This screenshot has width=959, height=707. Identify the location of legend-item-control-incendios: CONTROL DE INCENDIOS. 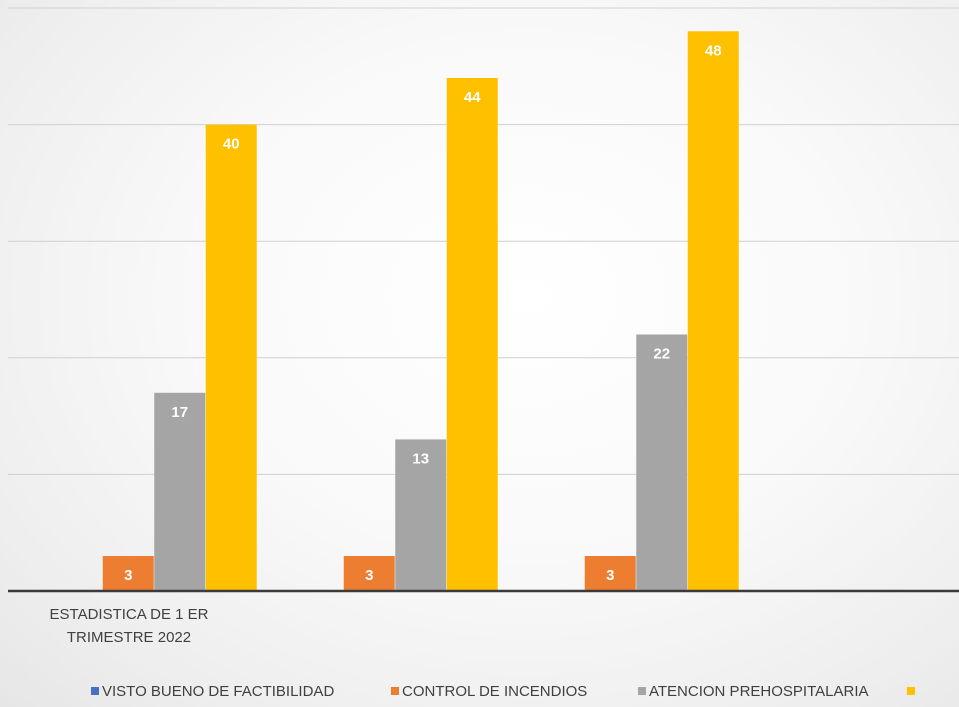
(489, 691).